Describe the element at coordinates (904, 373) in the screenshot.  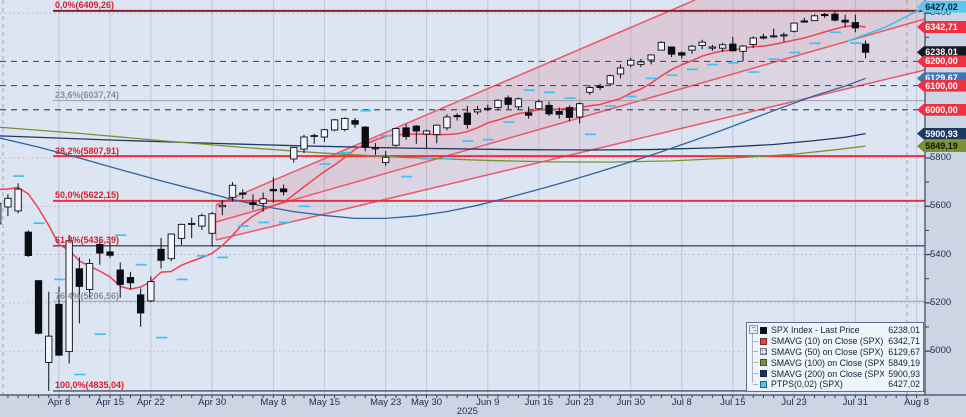
I see `legend-item-value: 5900,93` at that location.